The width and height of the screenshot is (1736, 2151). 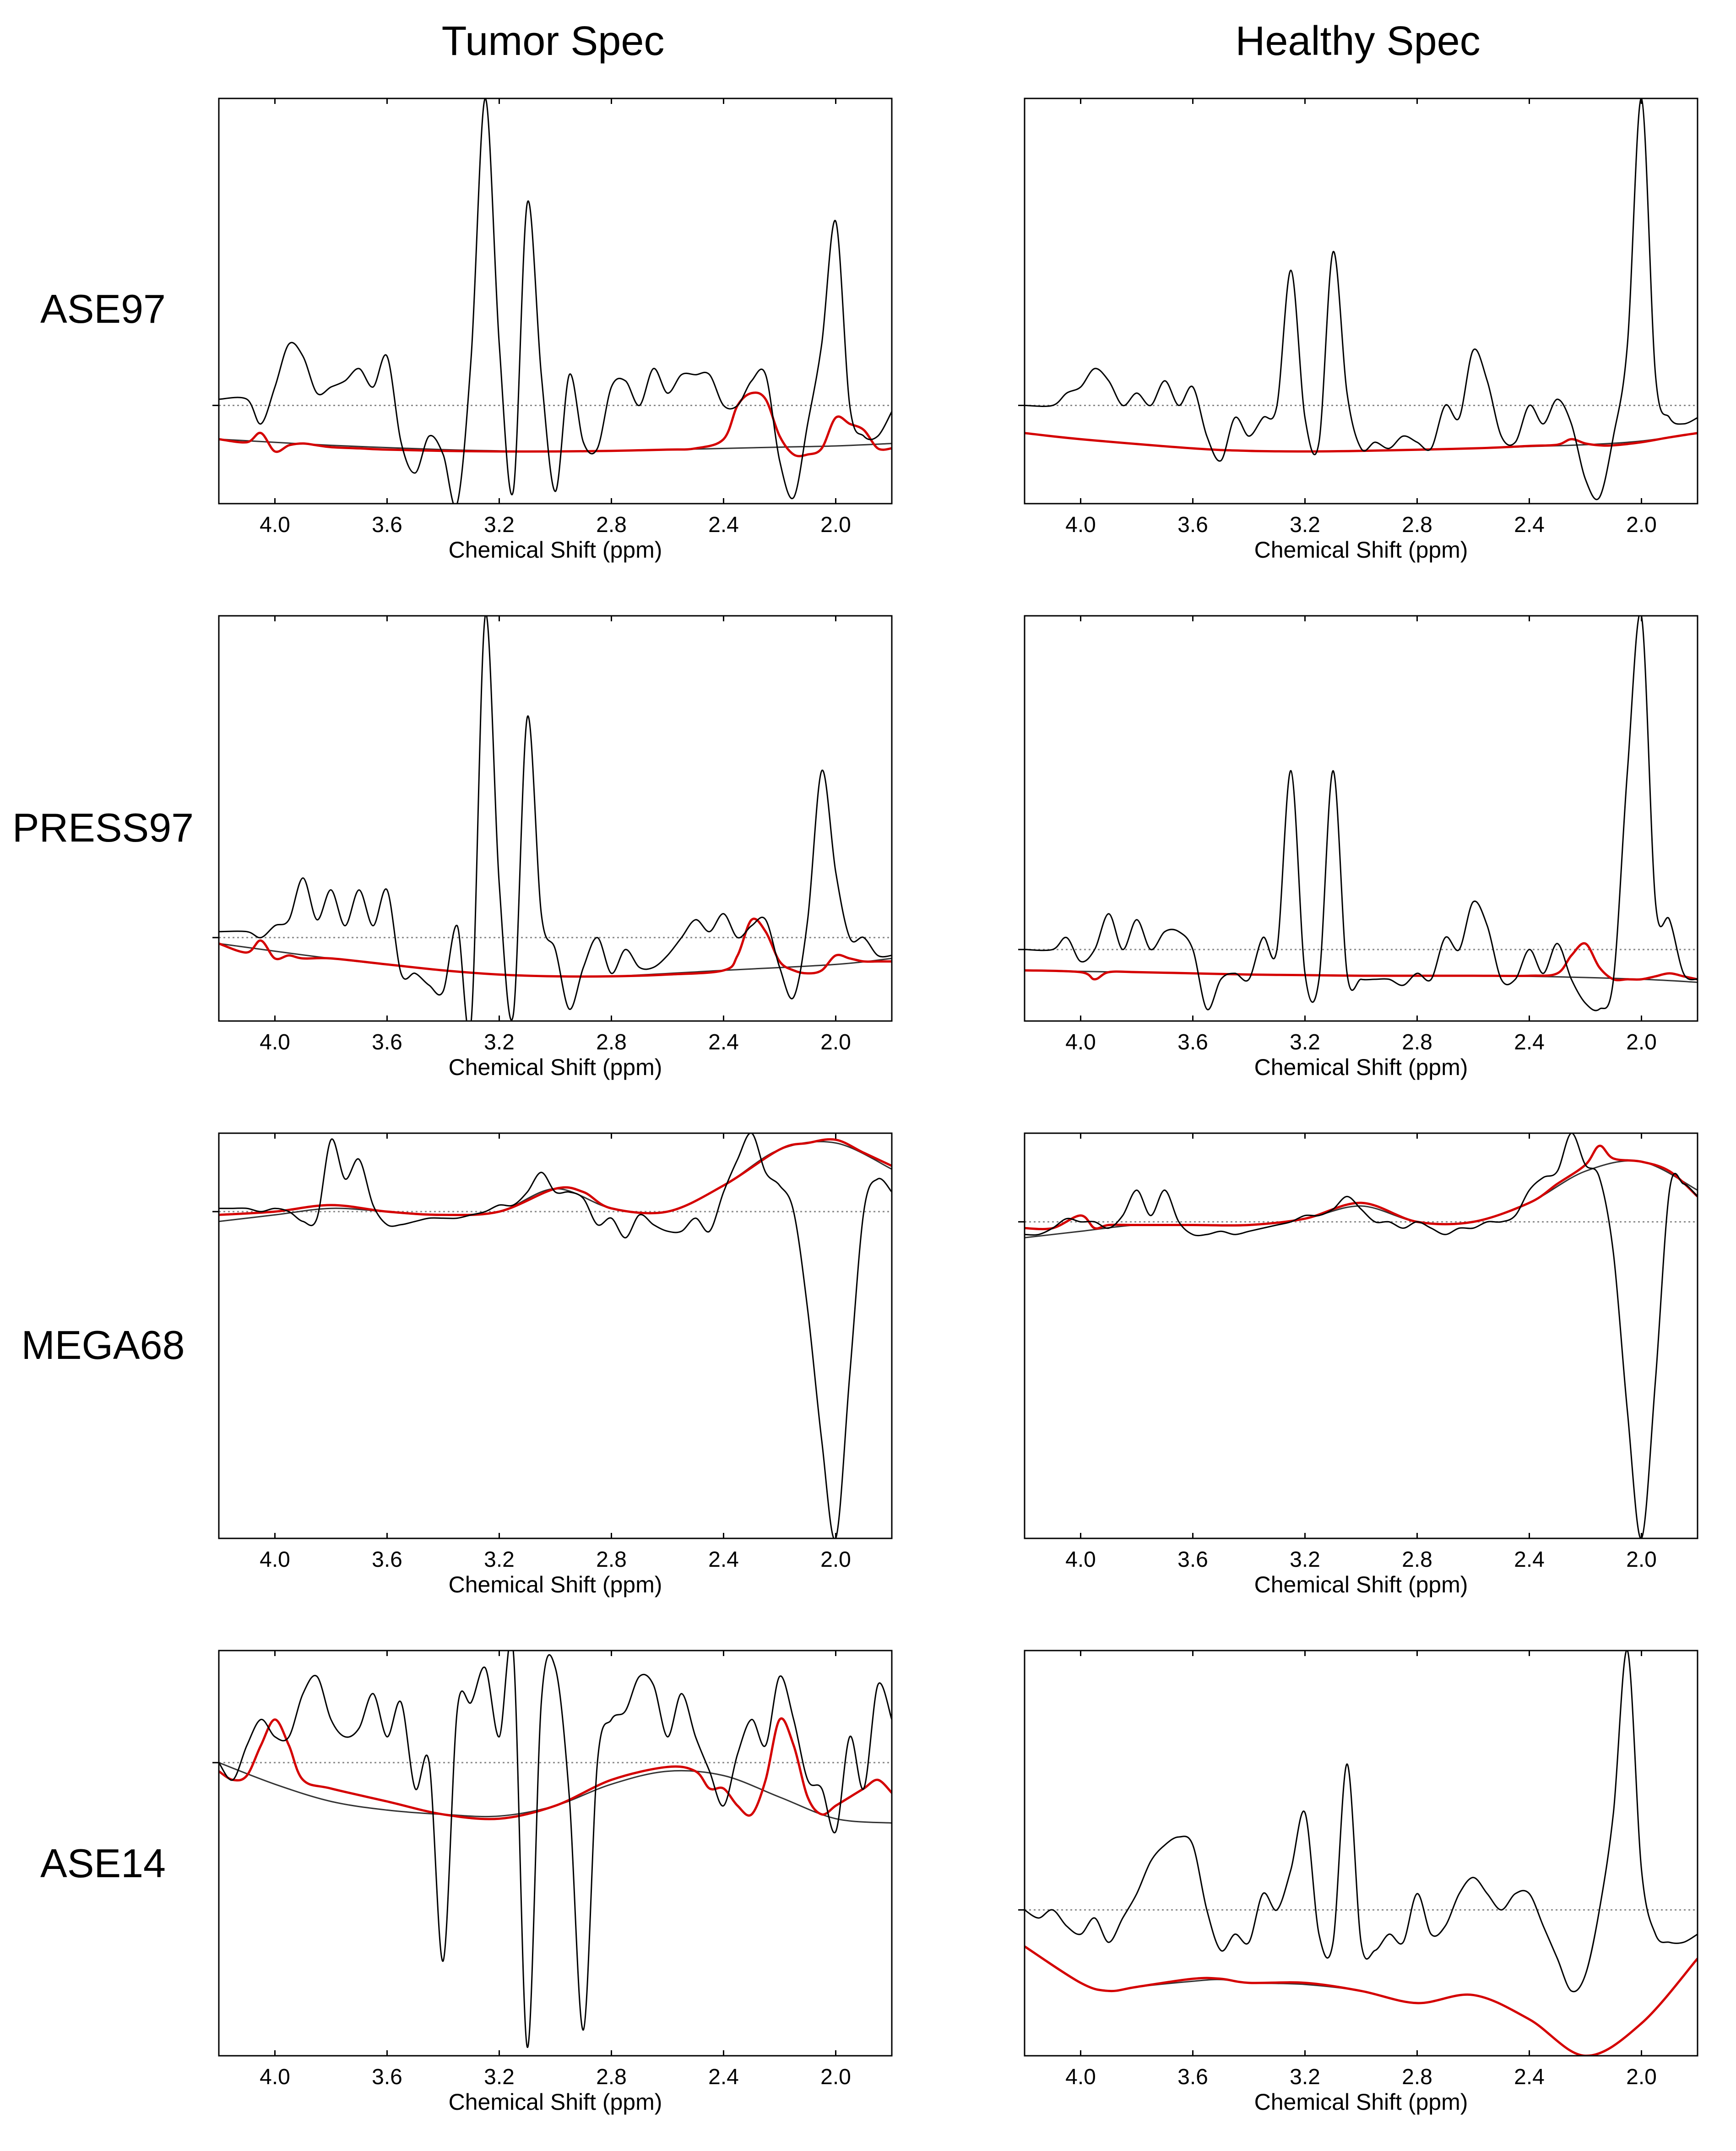 I want to click on row-label-mega68: MEGA68, so click(x=102, y=1345).